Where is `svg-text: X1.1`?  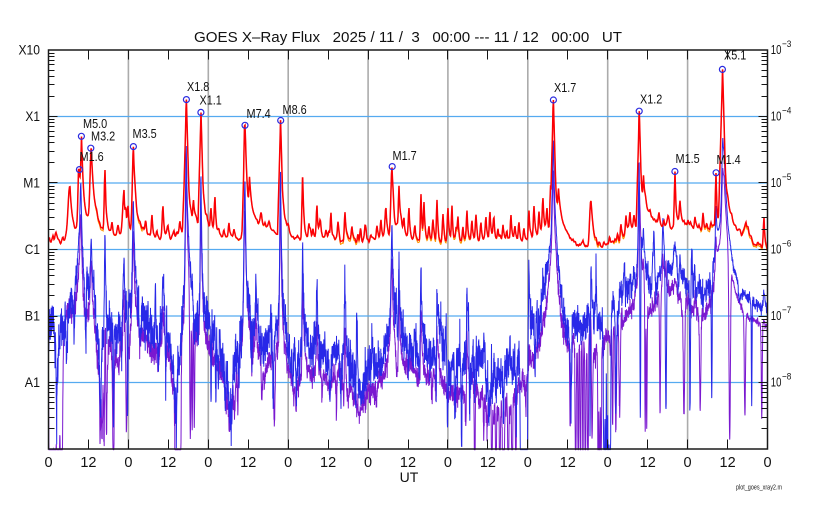 svg-text: X1.1 is located at coordinates (211, 100).